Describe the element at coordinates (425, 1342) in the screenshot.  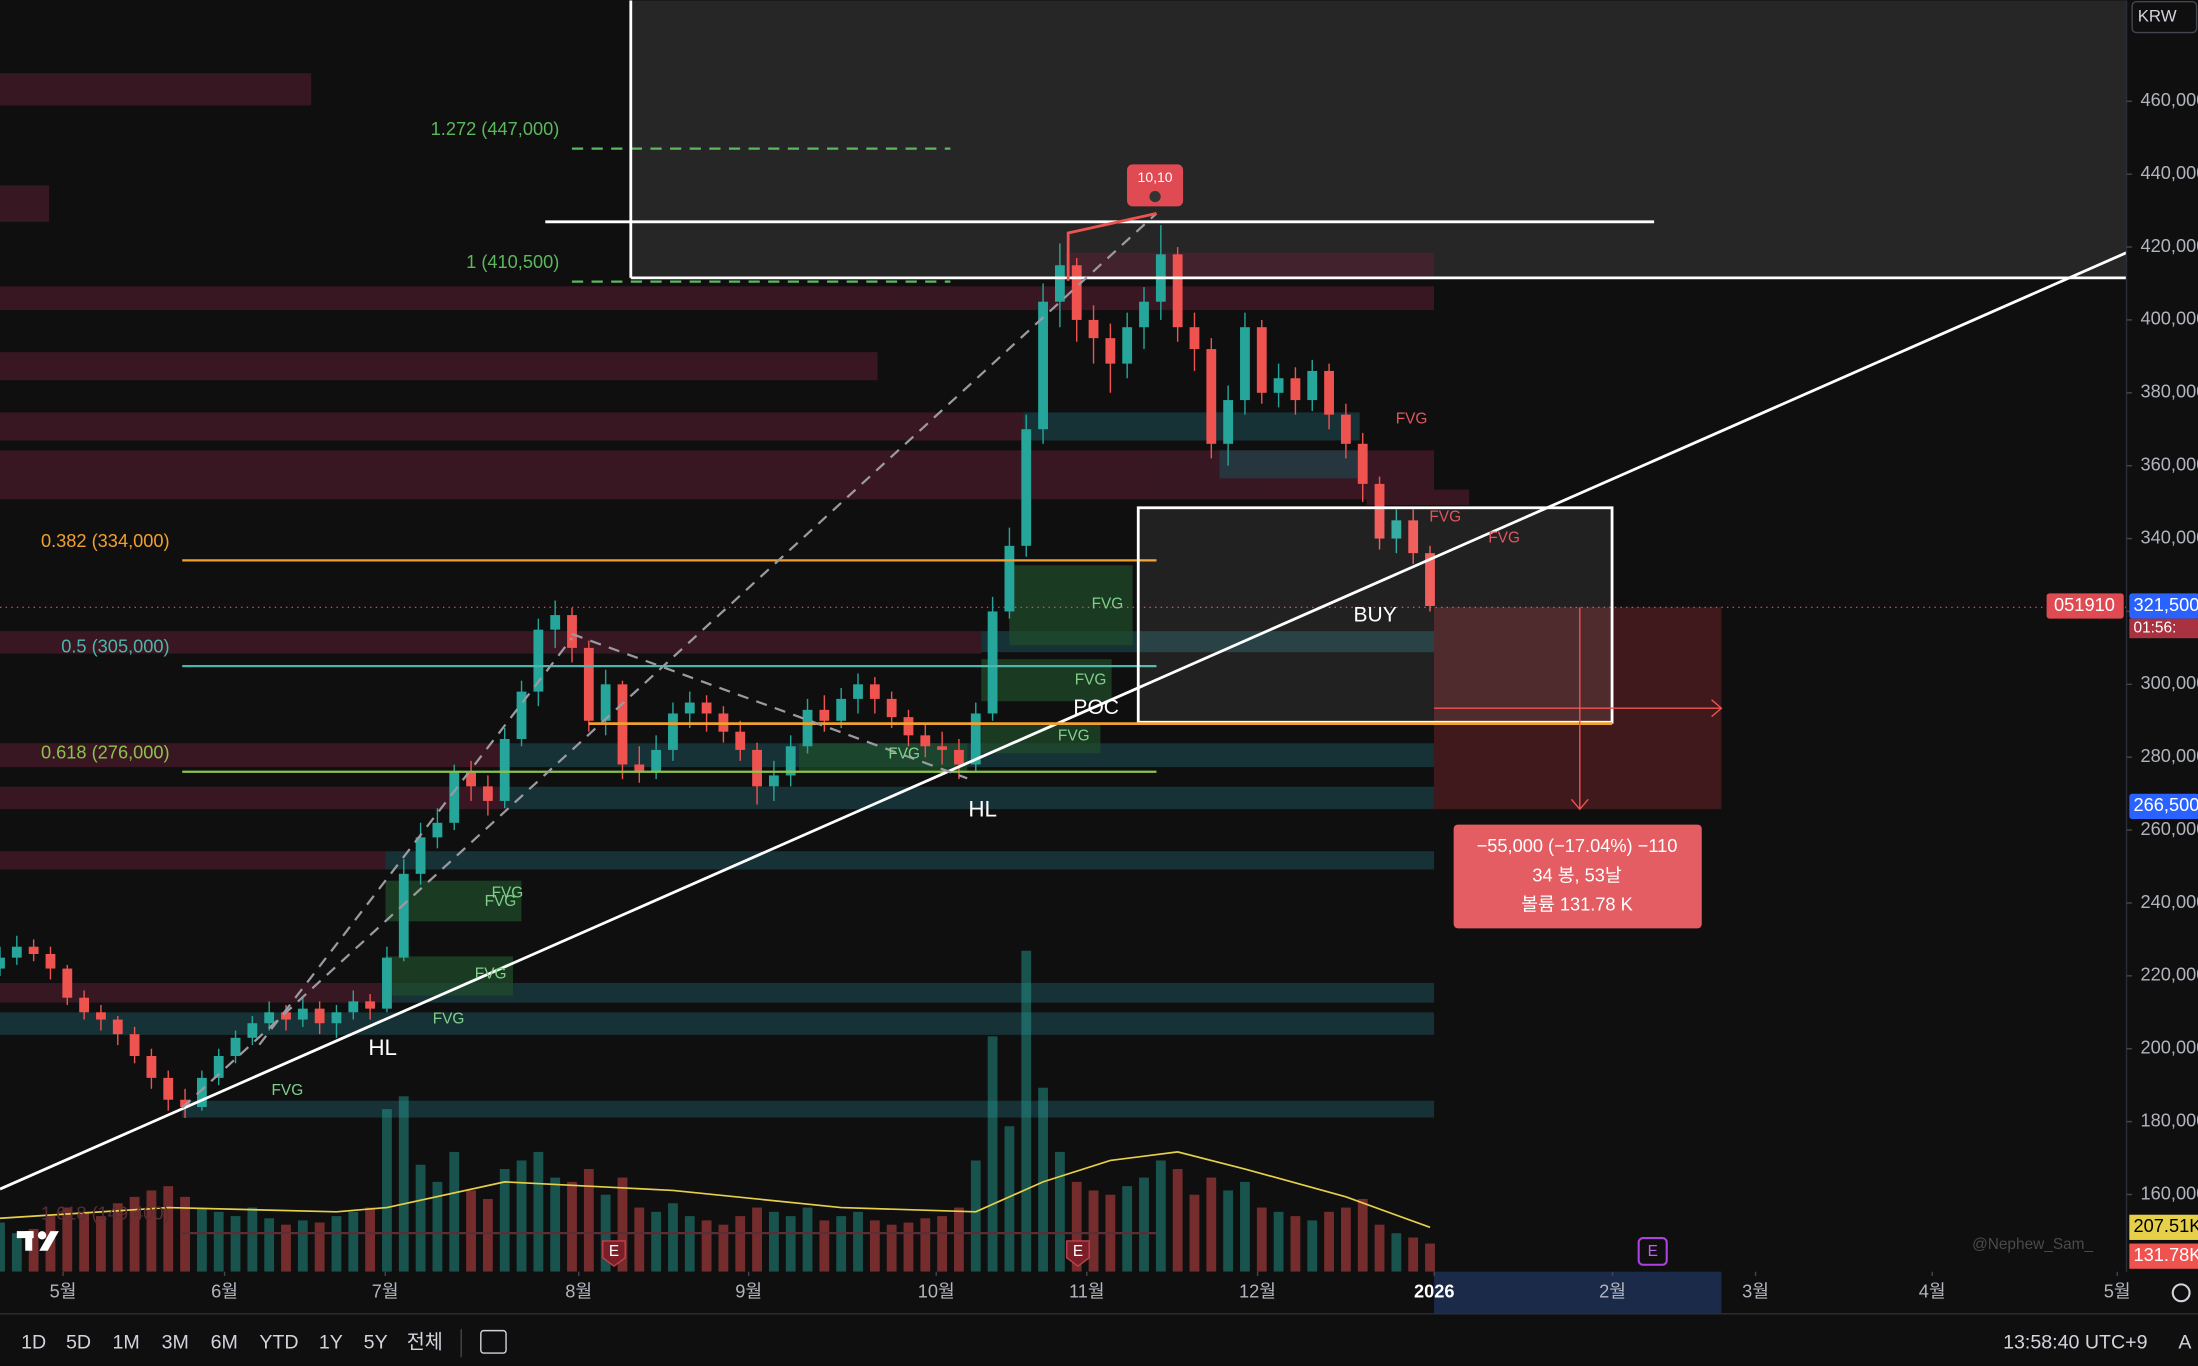
I see `range-button: 전체` at that location.